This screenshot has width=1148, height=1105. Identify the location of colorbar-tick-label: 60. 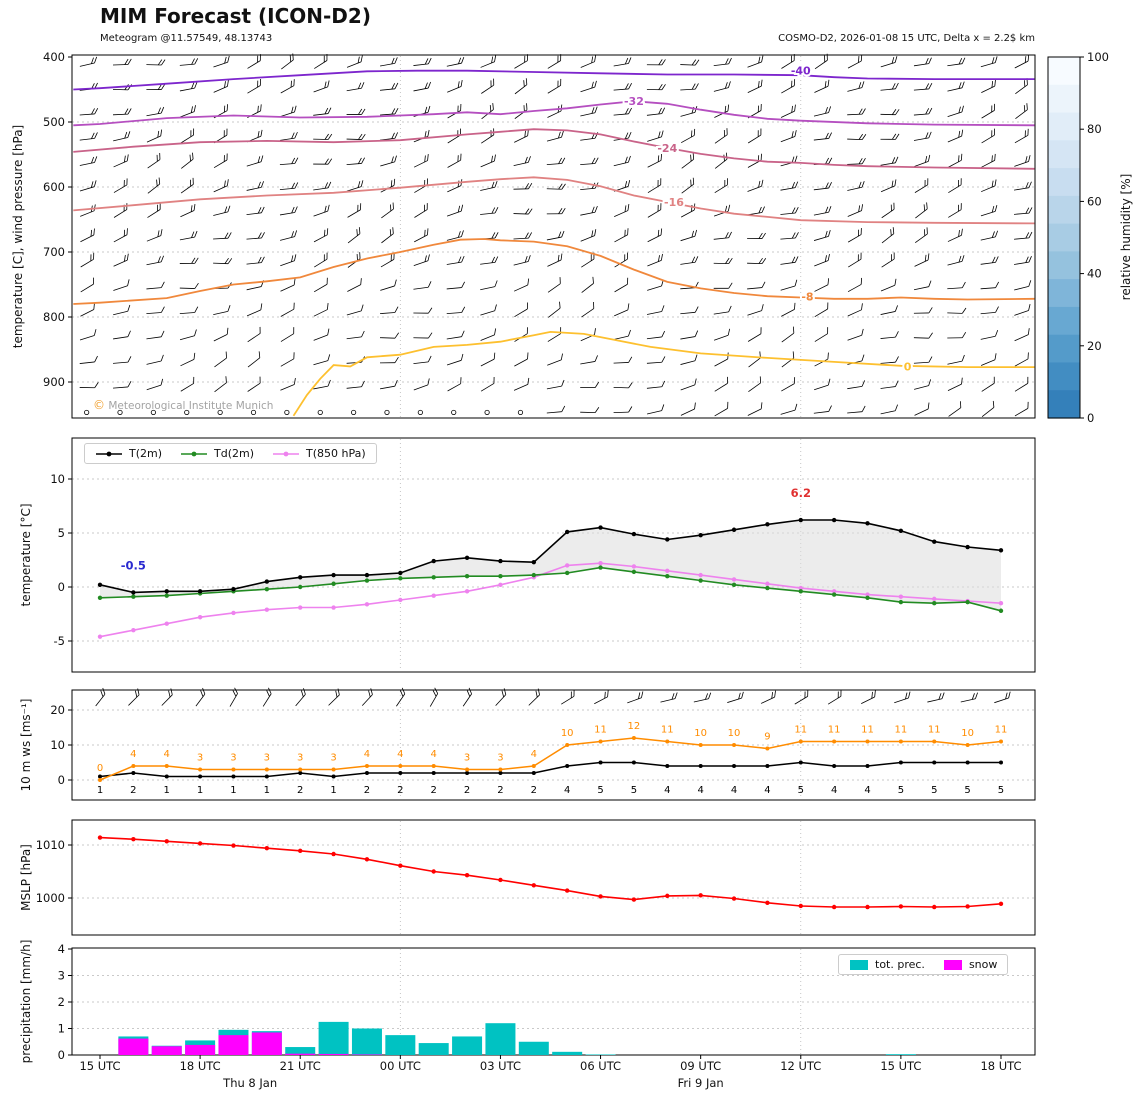
(1094, 201).